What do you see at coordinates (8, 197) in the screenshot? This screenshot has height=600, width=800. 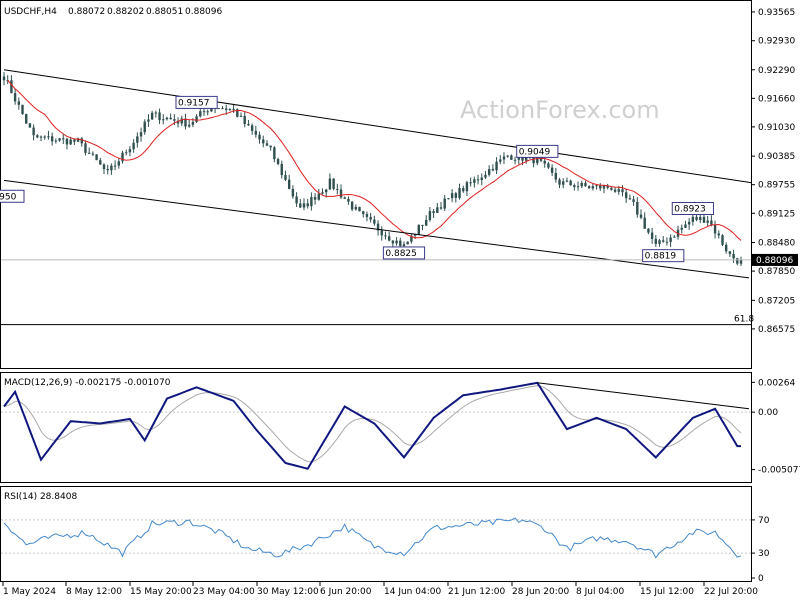 I see `price-annotation-label: 0.8950` at bounding box center [8, 197].